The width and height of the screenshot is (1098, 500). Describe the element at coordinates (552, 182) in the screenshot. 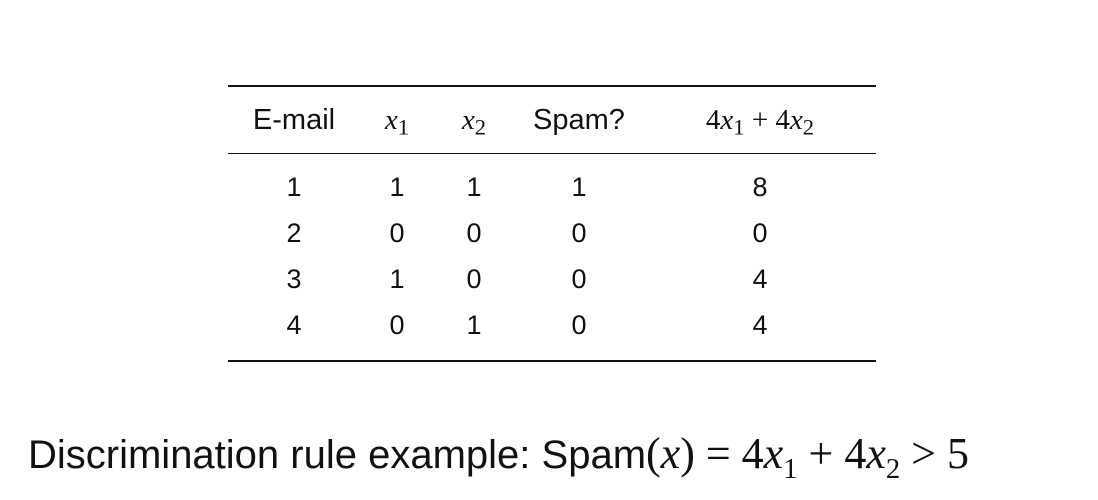

I see `table-row: 1 1 1 1 8` at that location.